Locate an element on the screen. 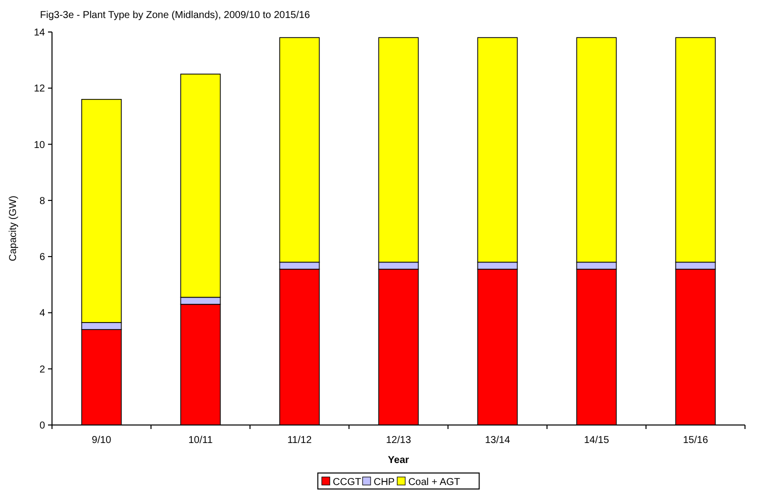 The width and height of the screenshot is (757, 495). y-tick-label: 12 is located at coordinates (40, 89).